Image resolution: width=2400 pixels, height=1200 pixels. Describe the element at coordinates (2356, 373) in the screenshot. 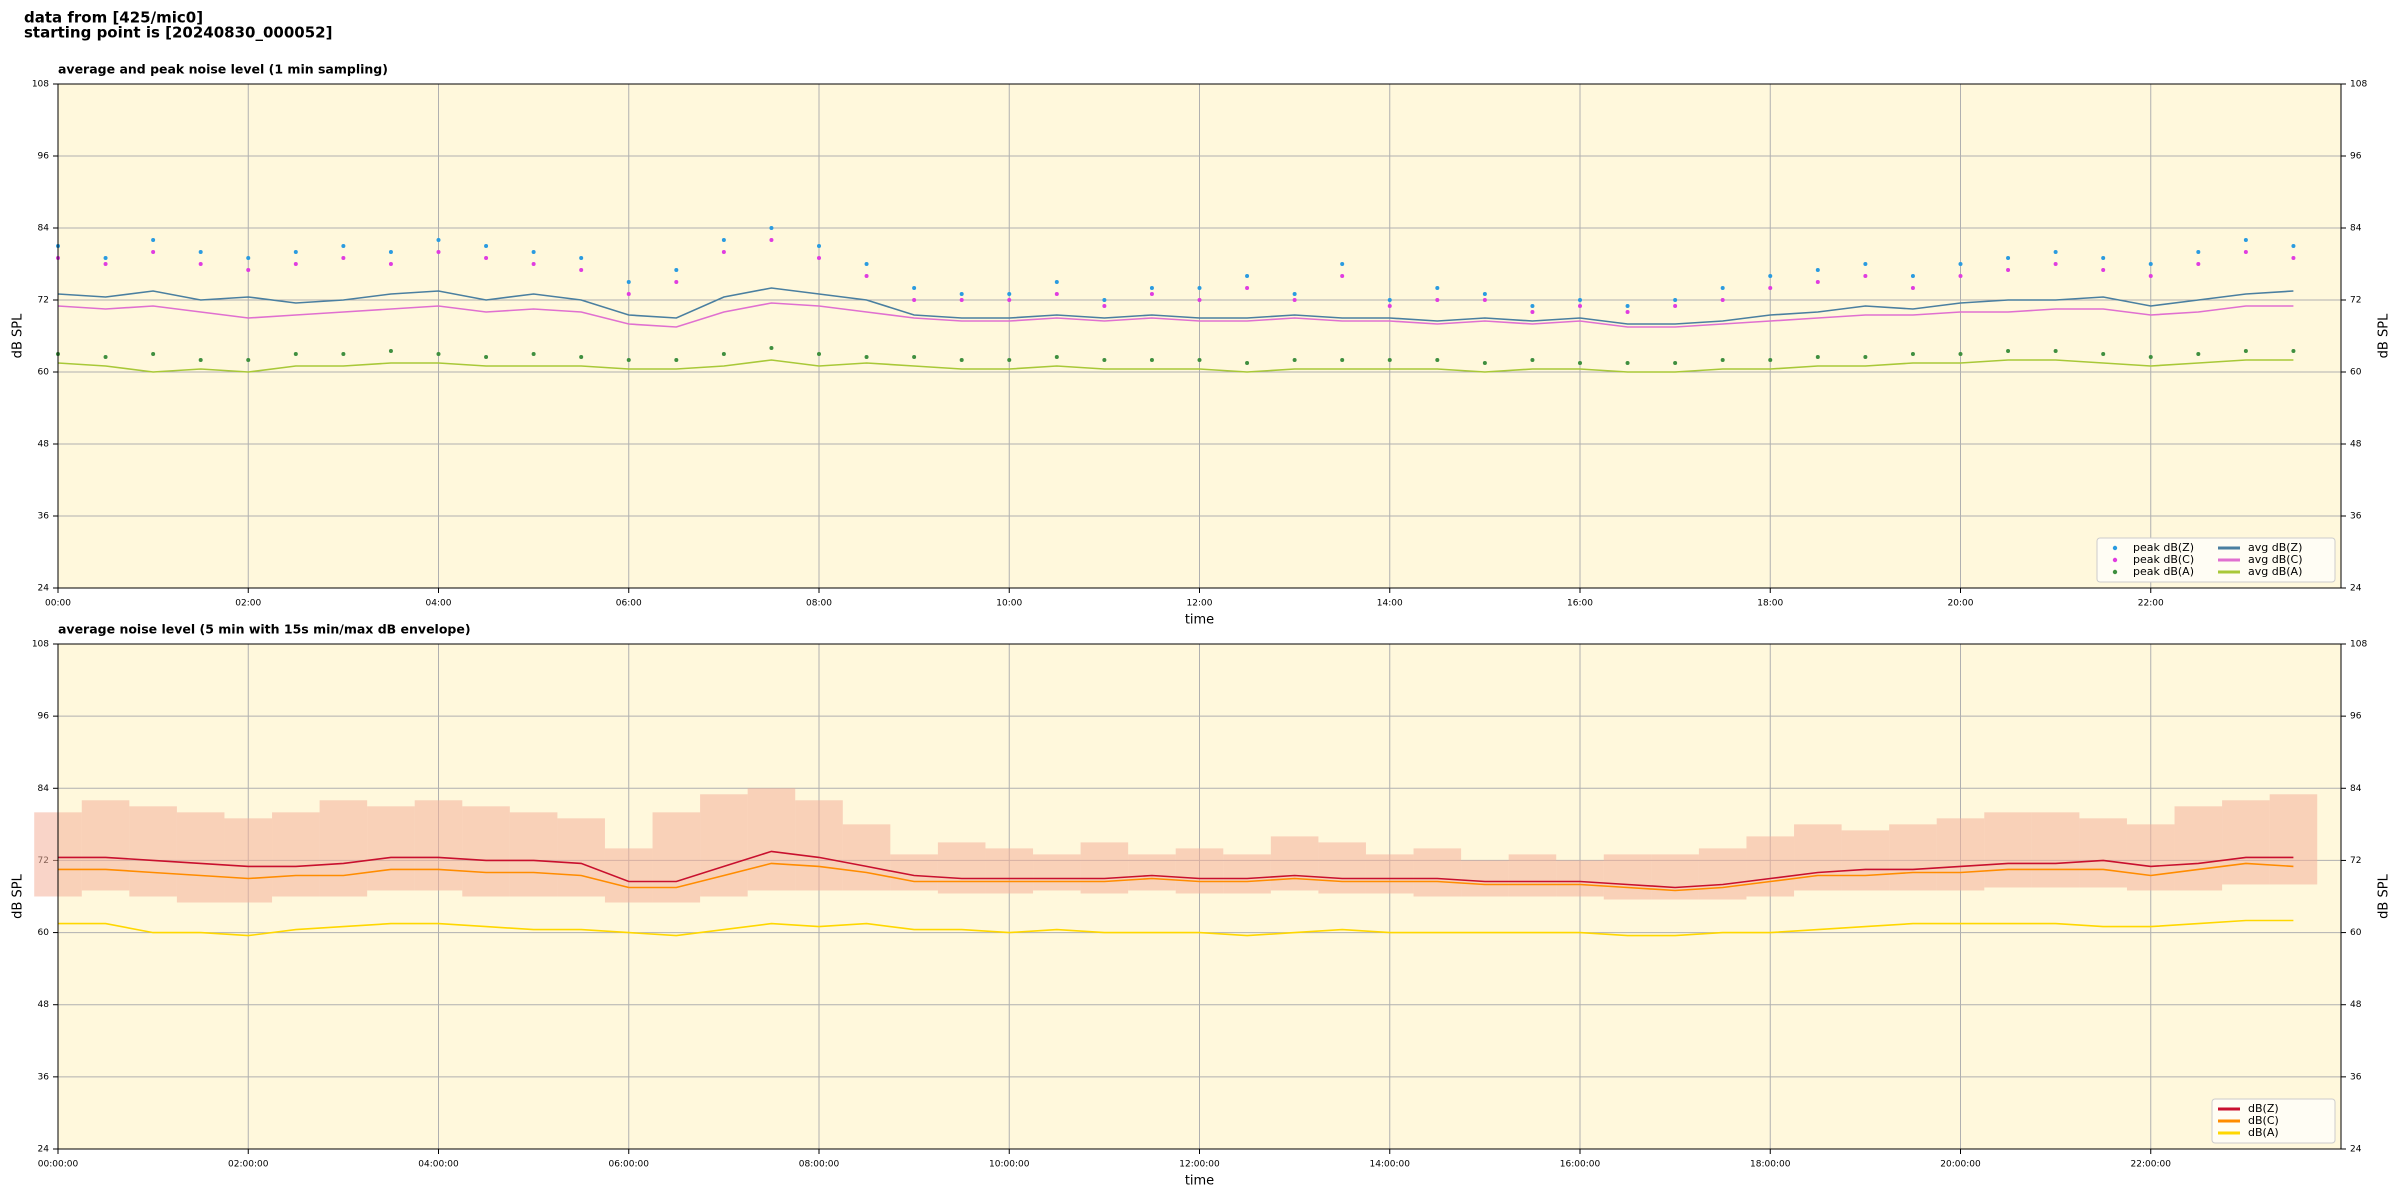

I see `y2-tick-label: 60` at that location.